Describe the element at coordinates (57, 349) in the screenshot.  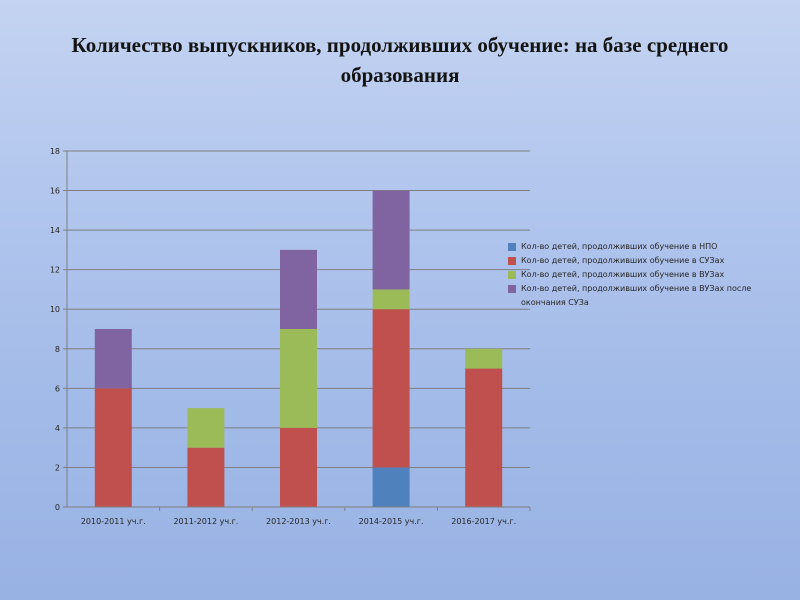
I see `y-tick-label: 8` at that location.